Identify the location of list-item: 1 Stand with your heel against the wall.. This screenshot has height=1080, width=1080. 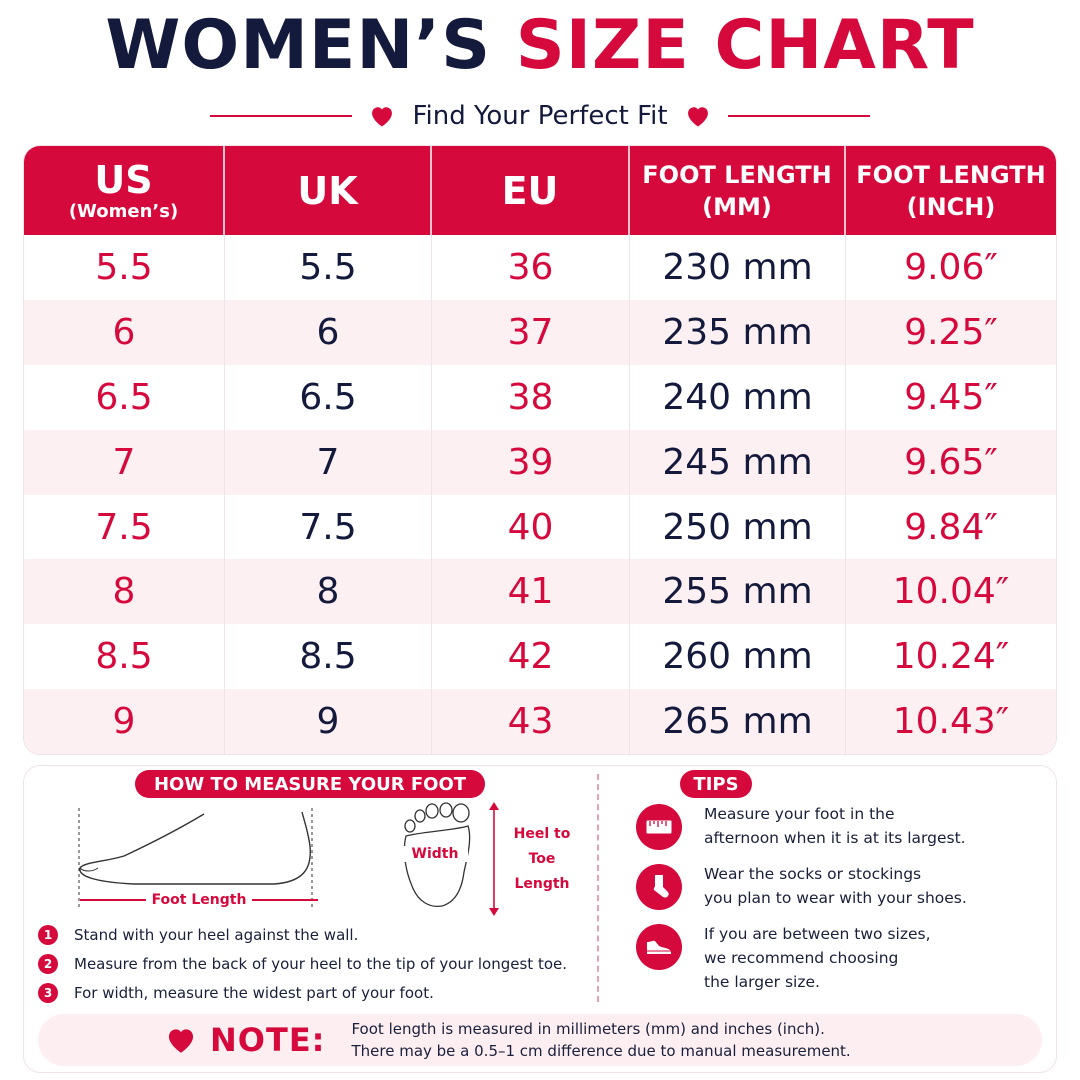
(318, 934).